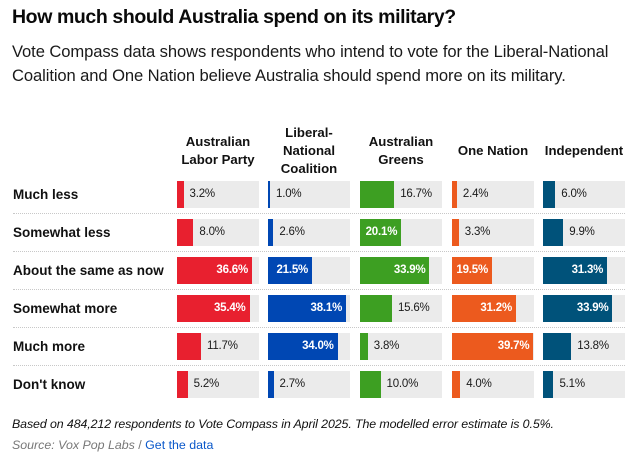 This screenshot has height=461, width=644. I want to click on bar-australian-labor-party-about-the-same-as-now, so click(215, 270).